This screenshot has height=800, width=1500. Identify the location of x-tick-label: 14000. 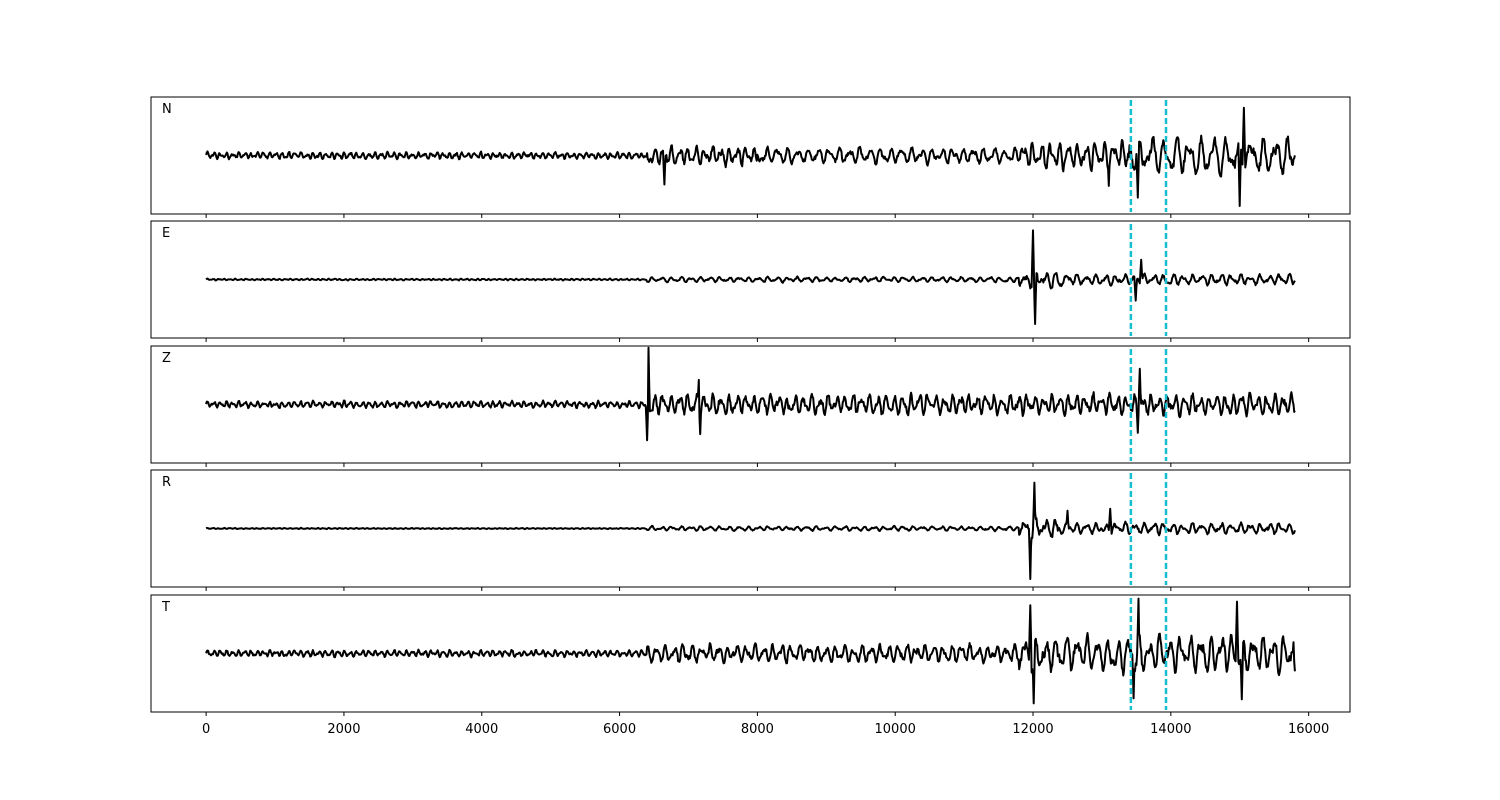
(1170, 729).